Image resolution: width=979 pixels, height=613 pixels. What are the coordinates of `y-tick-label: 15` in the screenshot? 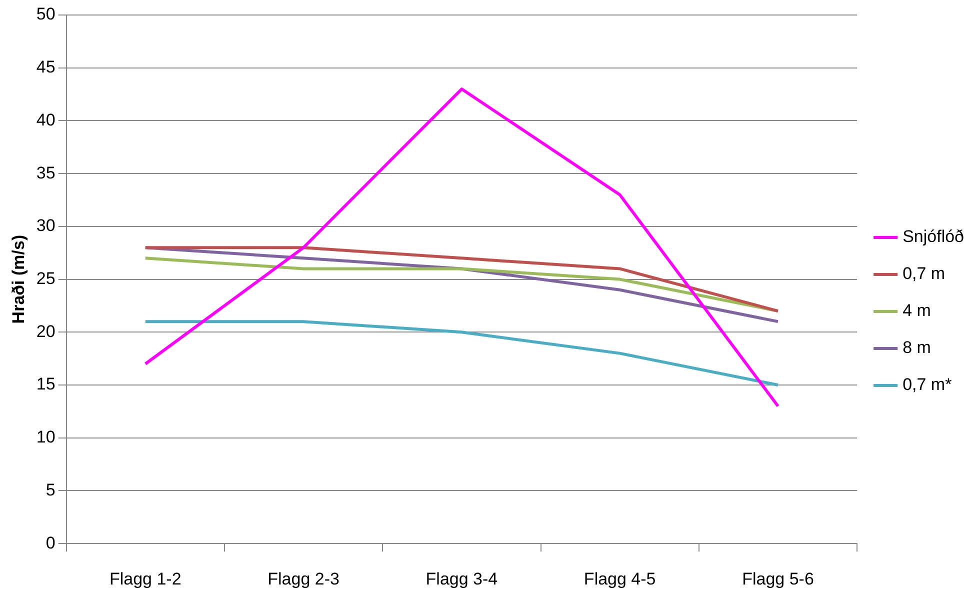 It's located at (46, 384).